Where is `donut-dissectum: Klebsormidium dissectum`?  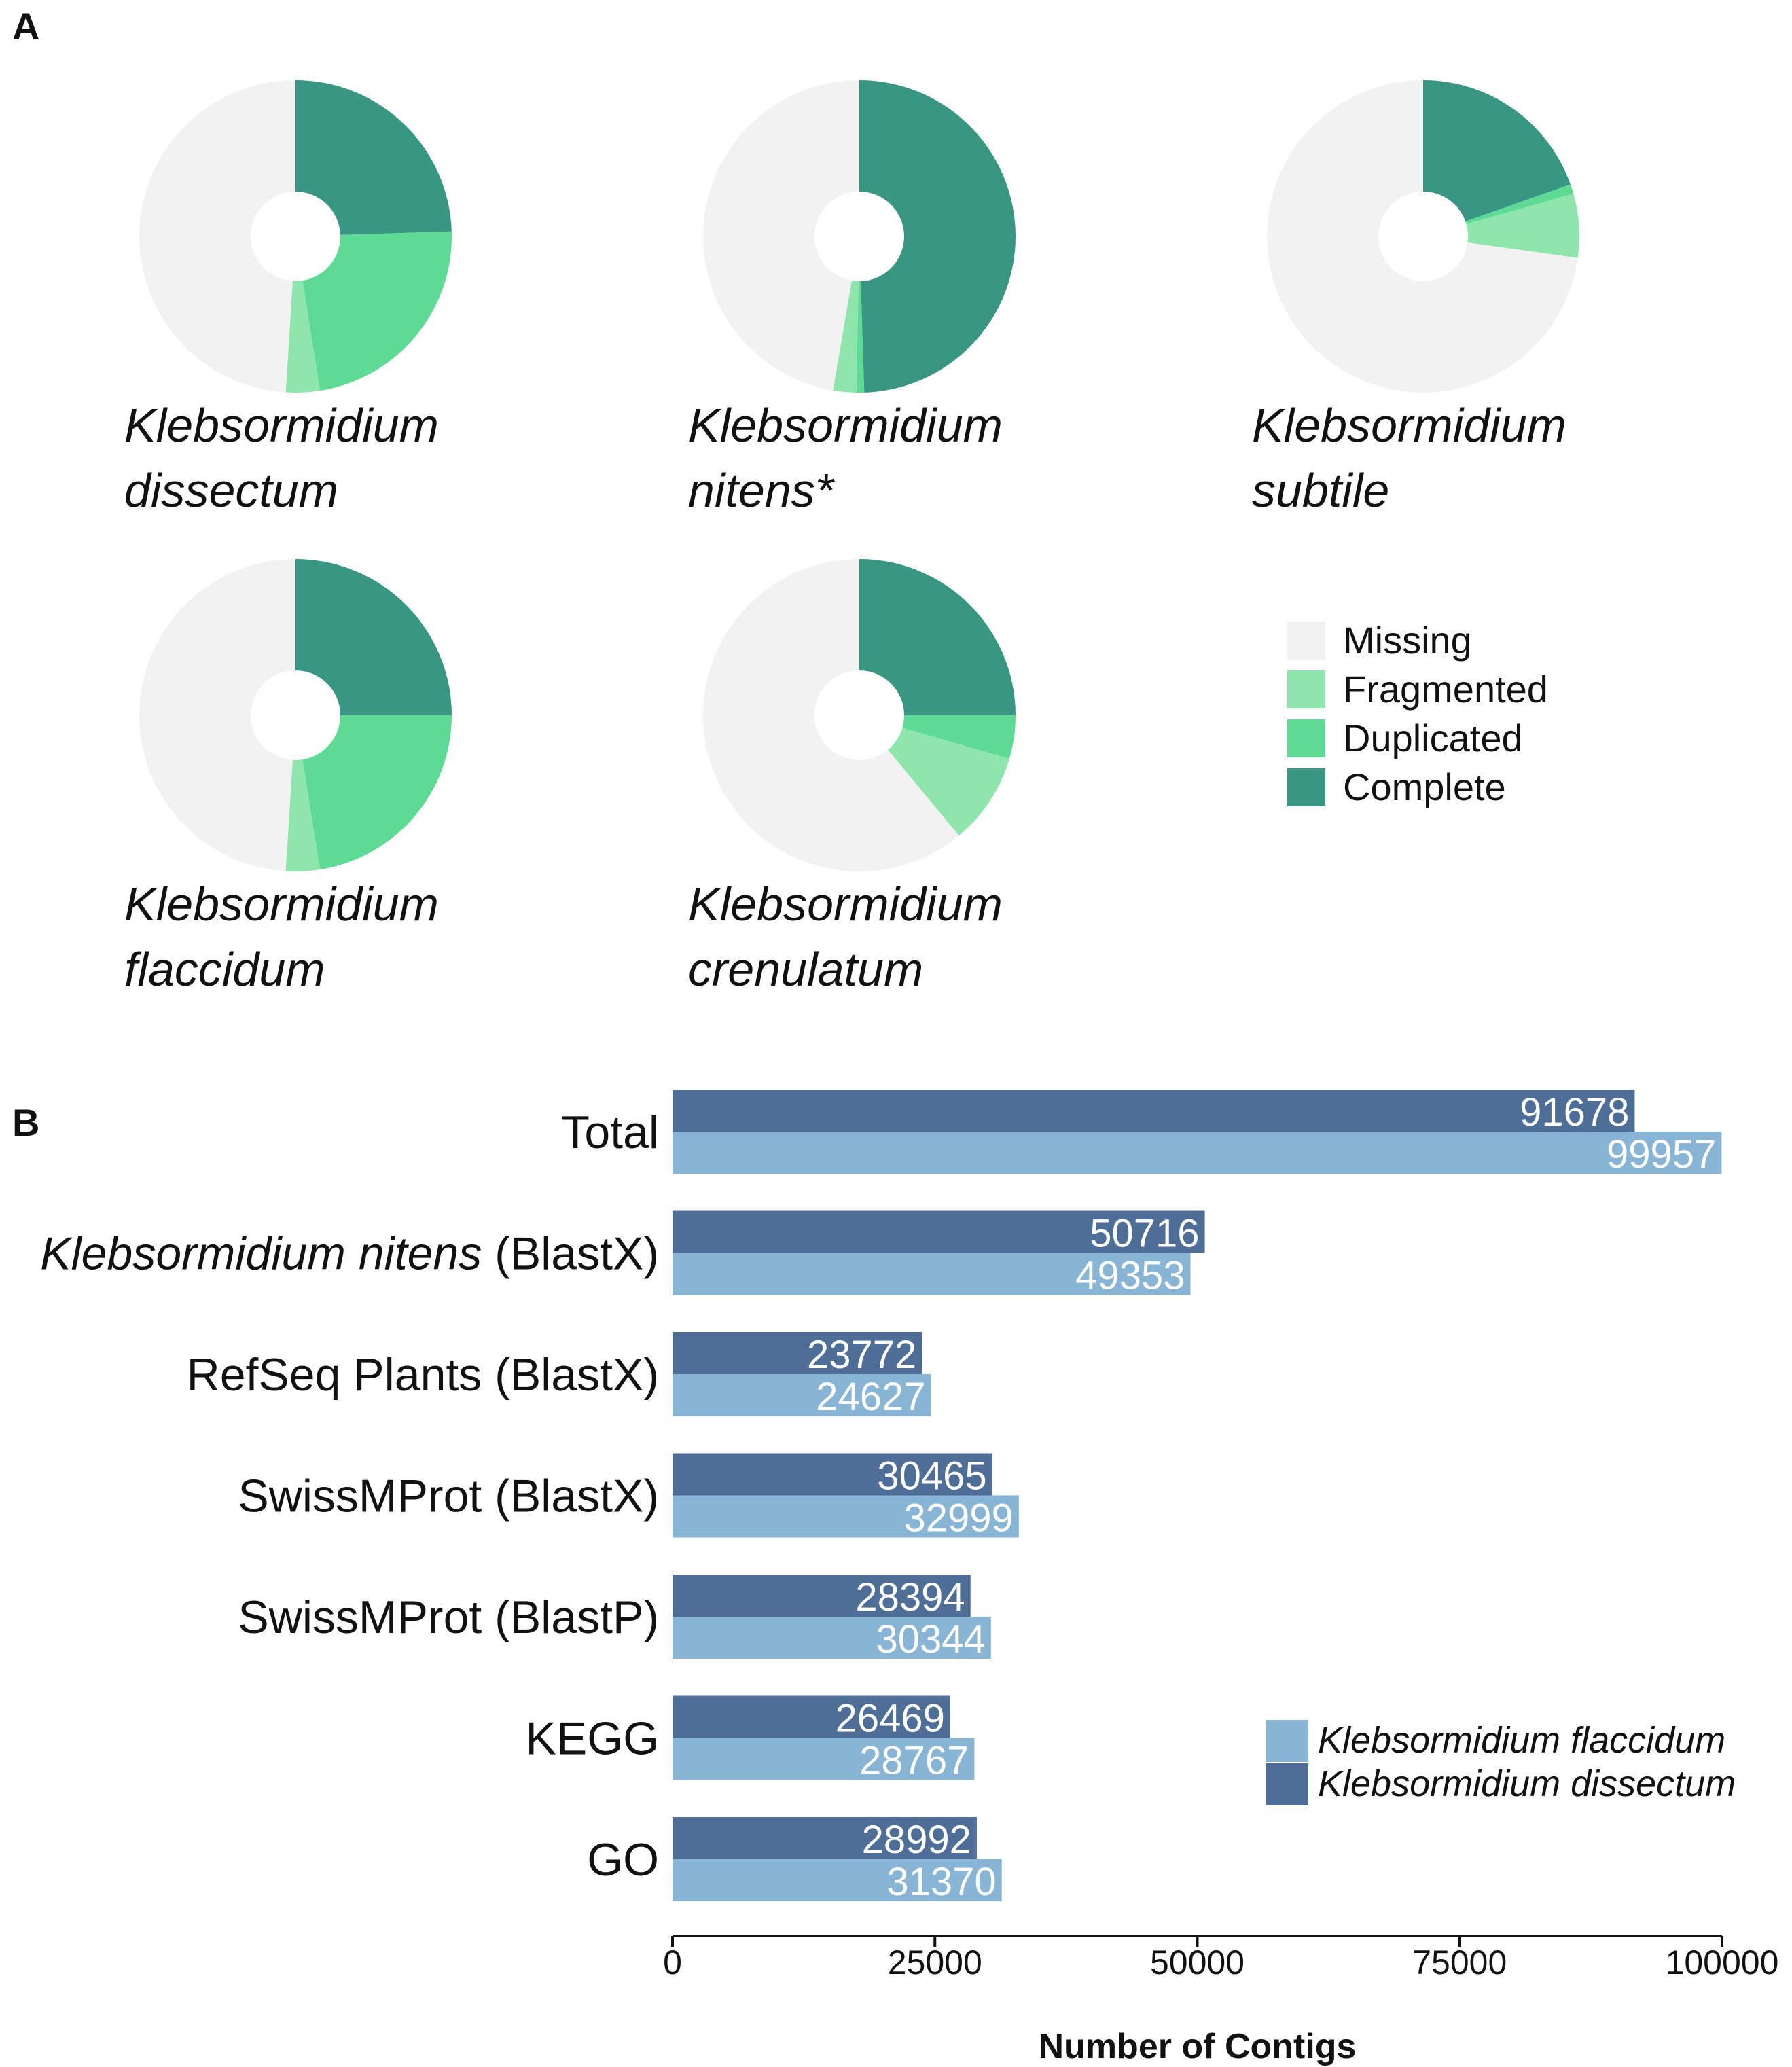 donut-dissectum: Klebsormidium dissectum is located at coordinates (288, 298).